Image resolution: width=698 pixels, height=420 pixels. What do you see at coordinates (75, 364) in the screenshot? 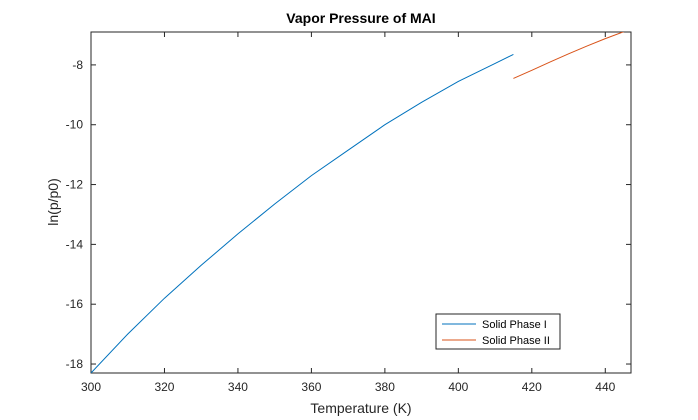
I see `y-tick-label: -18` at bounding box center [75, 364].